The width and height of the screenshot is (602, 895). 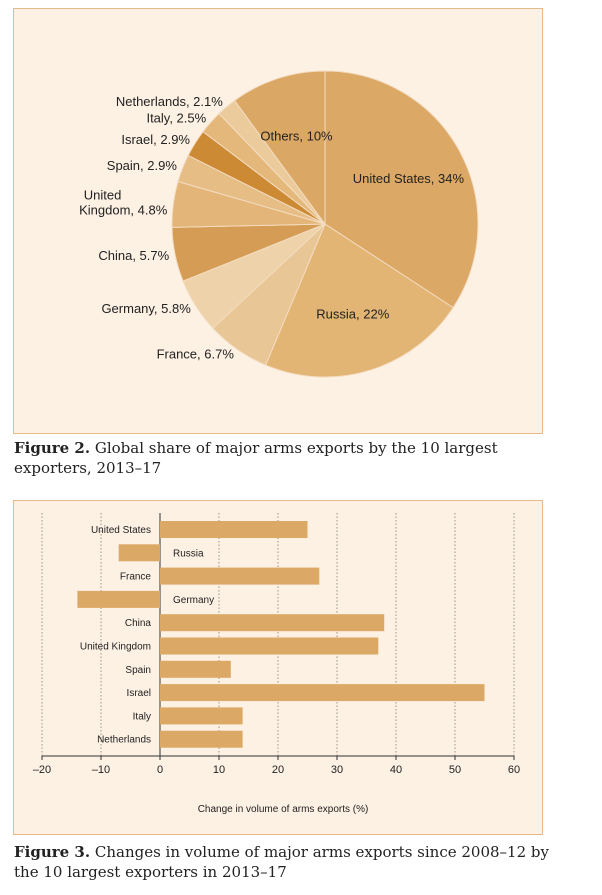 What do you see at coordinates (115, 647) in the screenshot?
I see `category-label-united-kingdom: United Kingdom` at bounding box center [115, 647].